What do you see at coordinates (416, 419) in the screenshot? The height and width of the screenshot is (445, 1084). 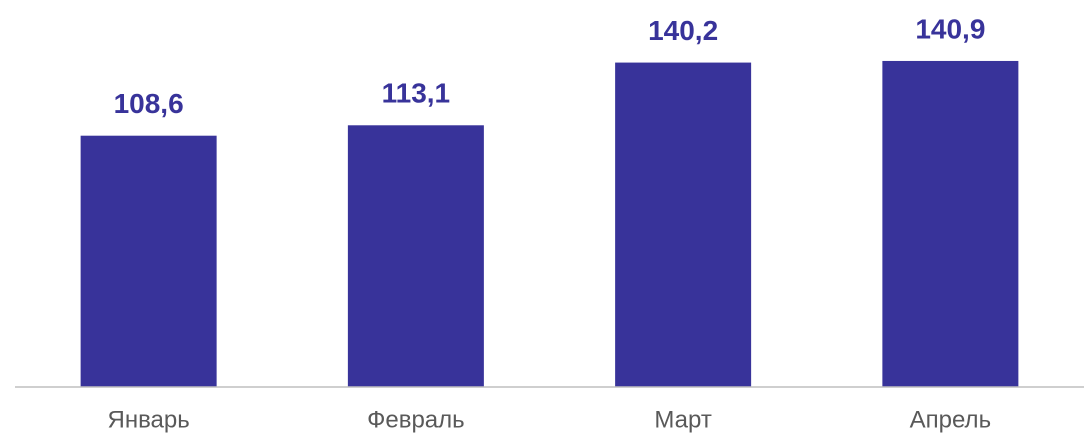 I see `x-tick-label: Февраль` at bounding box center [416, 419].